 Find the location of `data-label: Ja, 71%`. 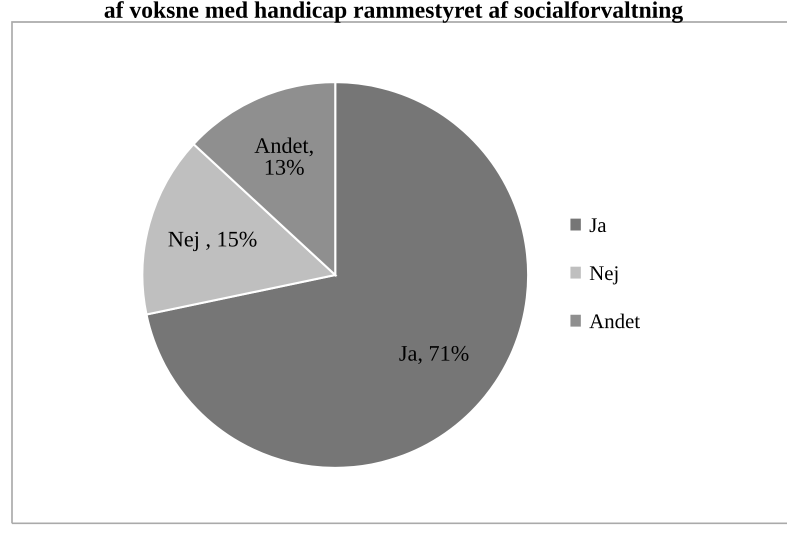

data-label: Ja, 71% is located at coordinates (433, 355).